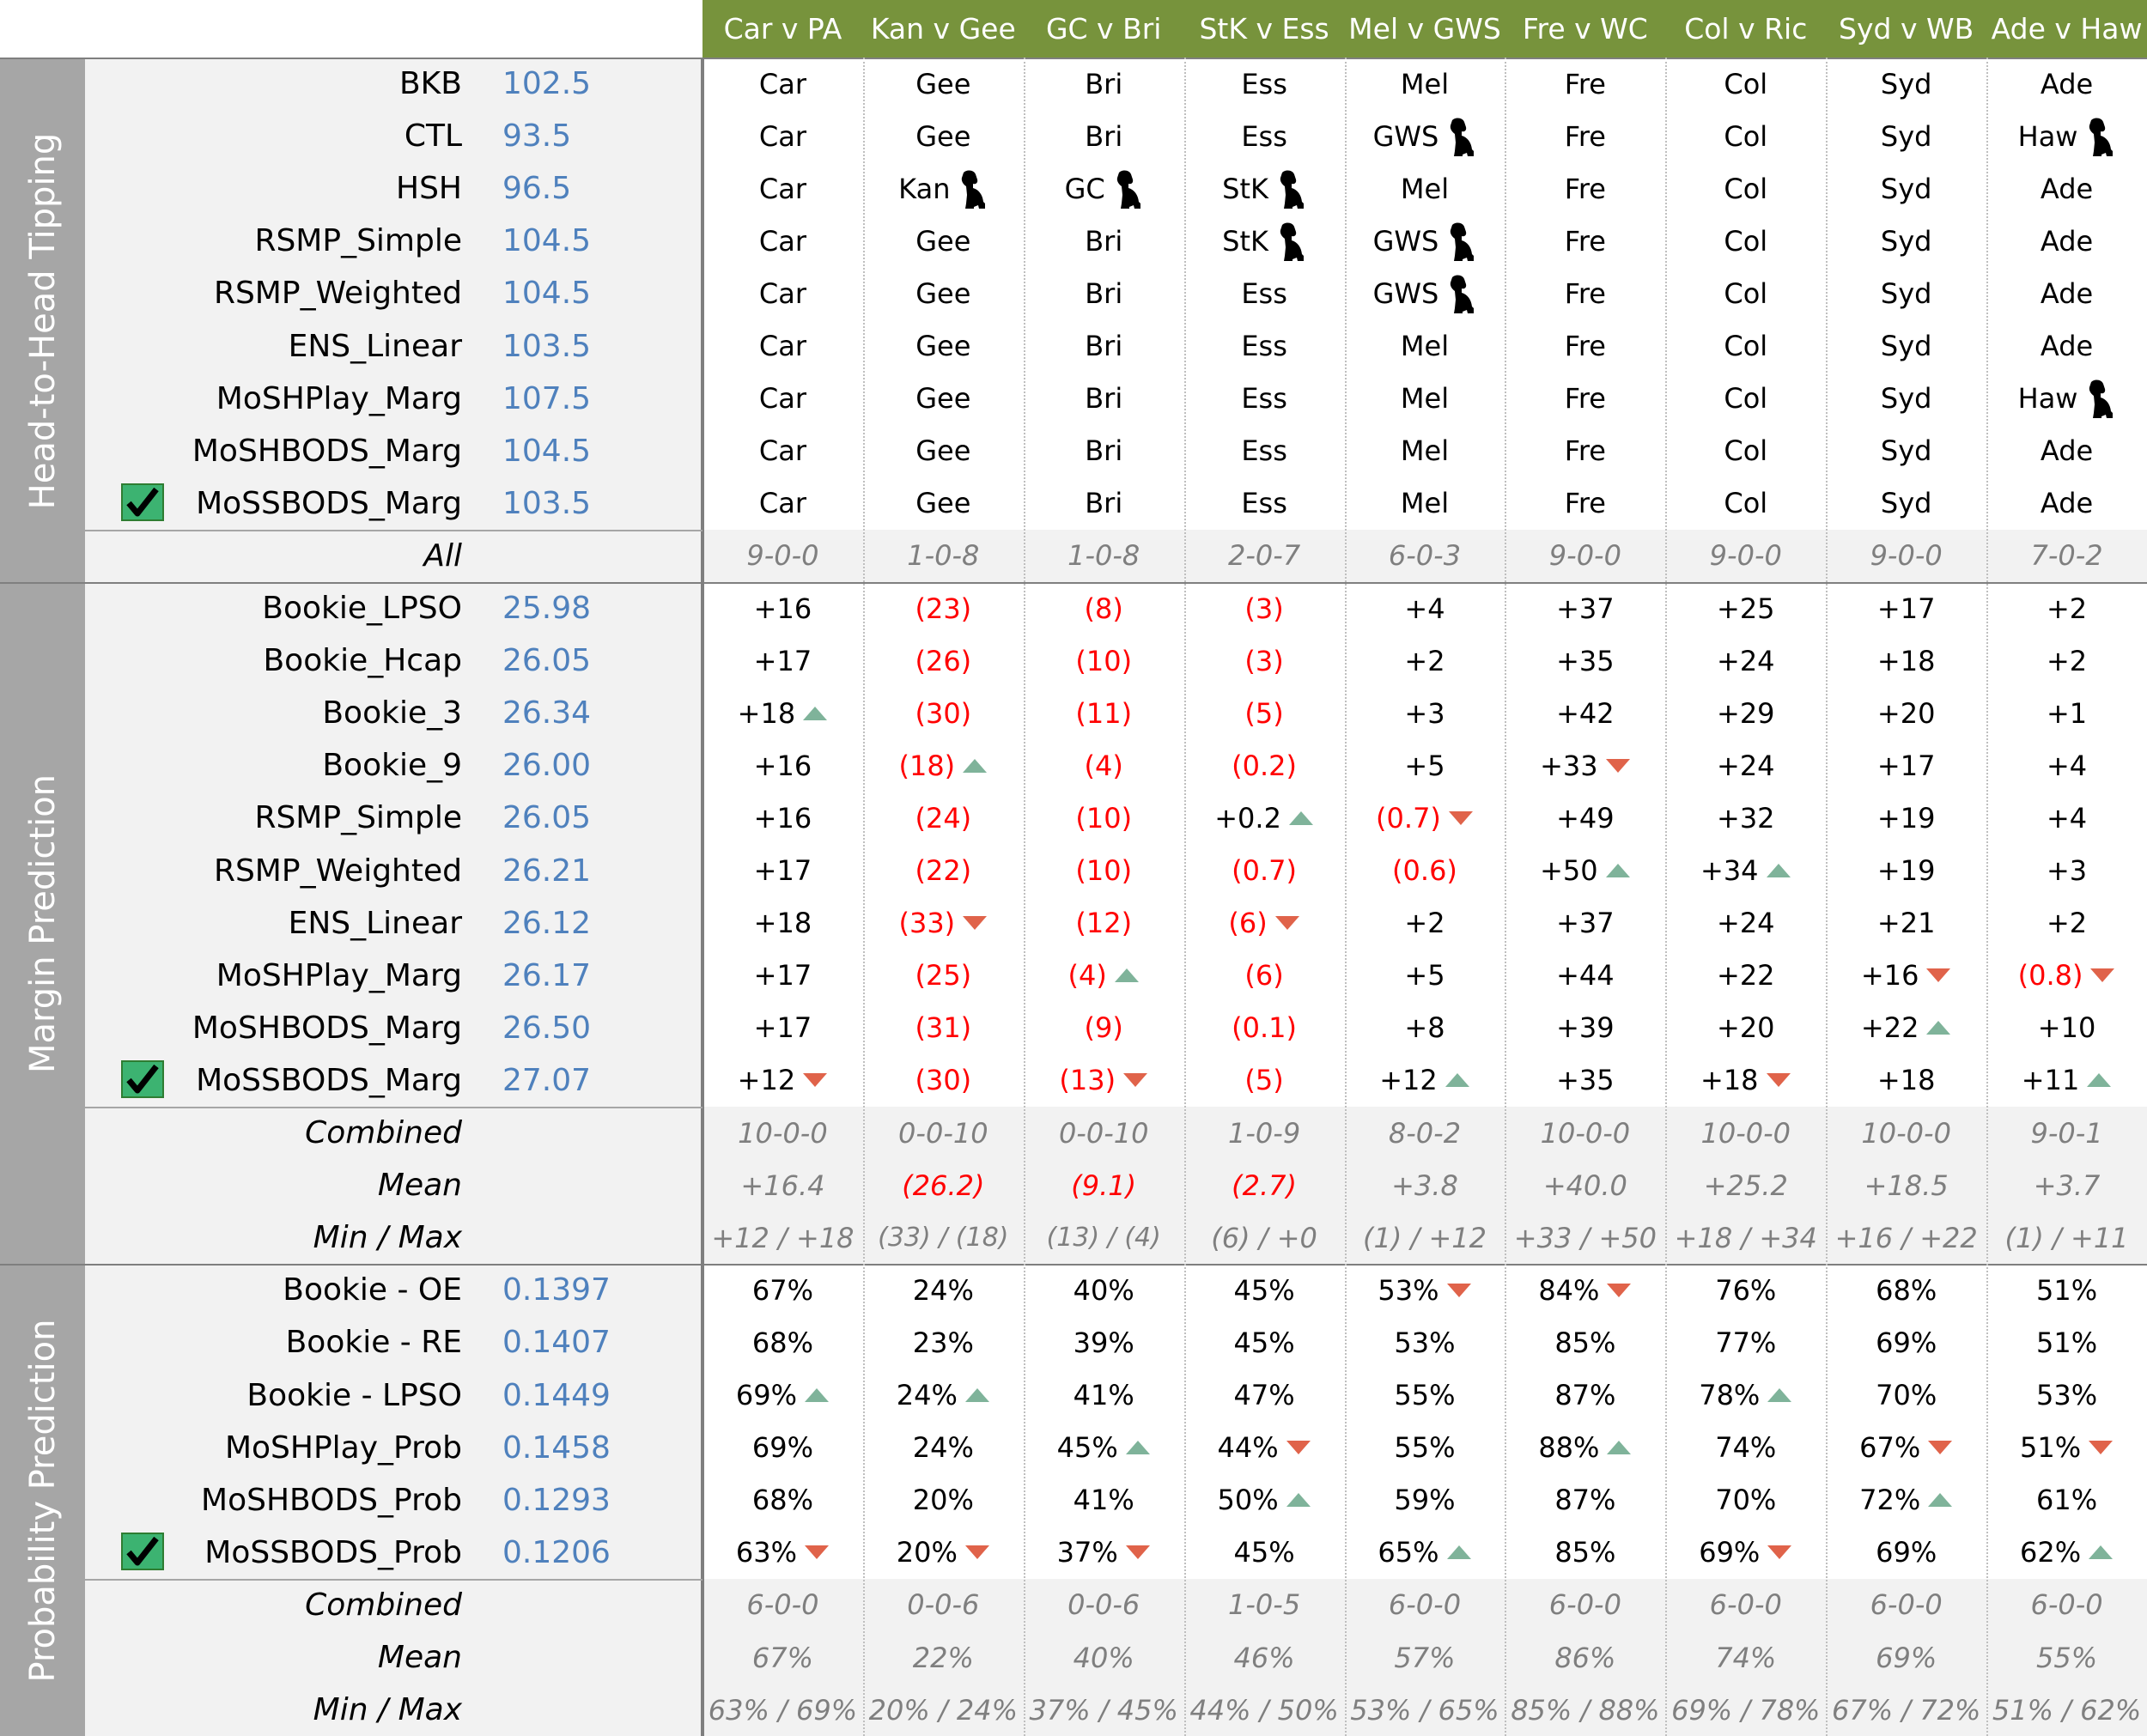 This screenshot has width=2147, height=1736. Describe the element at coordinates (1424, 765) in the screenshot. I see `cell-text: +5` at that location.